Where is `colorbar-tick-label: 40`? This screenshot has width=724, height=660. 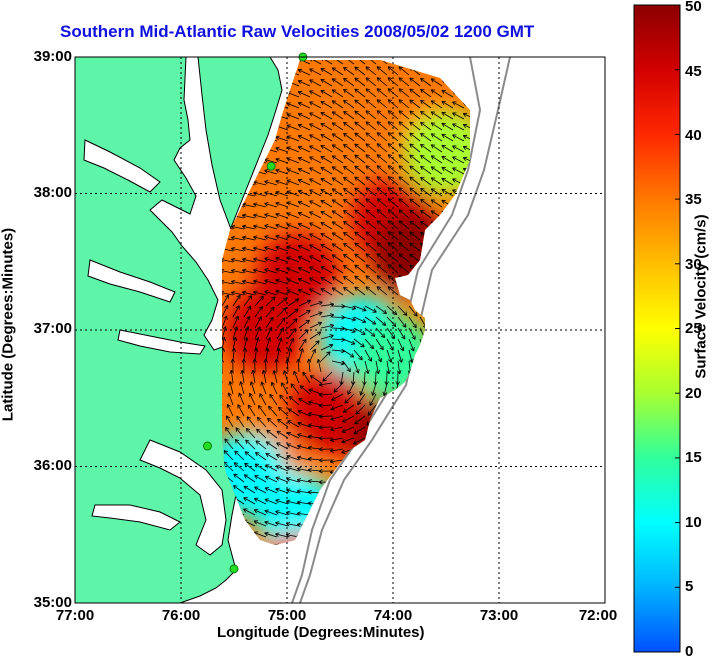
colorbar-tick-label: 40 is located at coordinates (693, 135).